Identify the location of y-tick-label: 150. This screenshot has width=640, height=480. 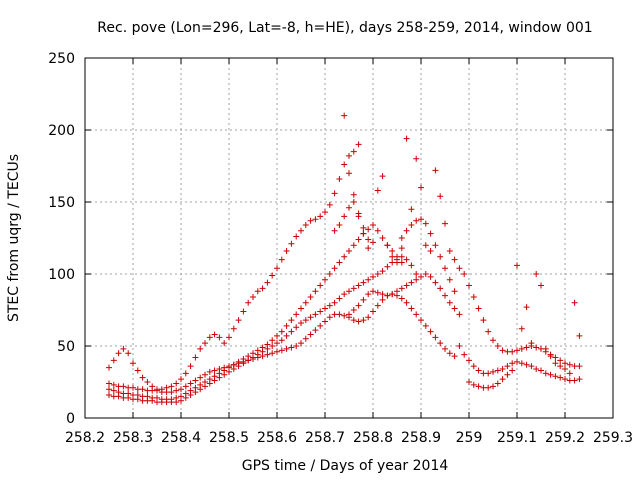
(61, 203).